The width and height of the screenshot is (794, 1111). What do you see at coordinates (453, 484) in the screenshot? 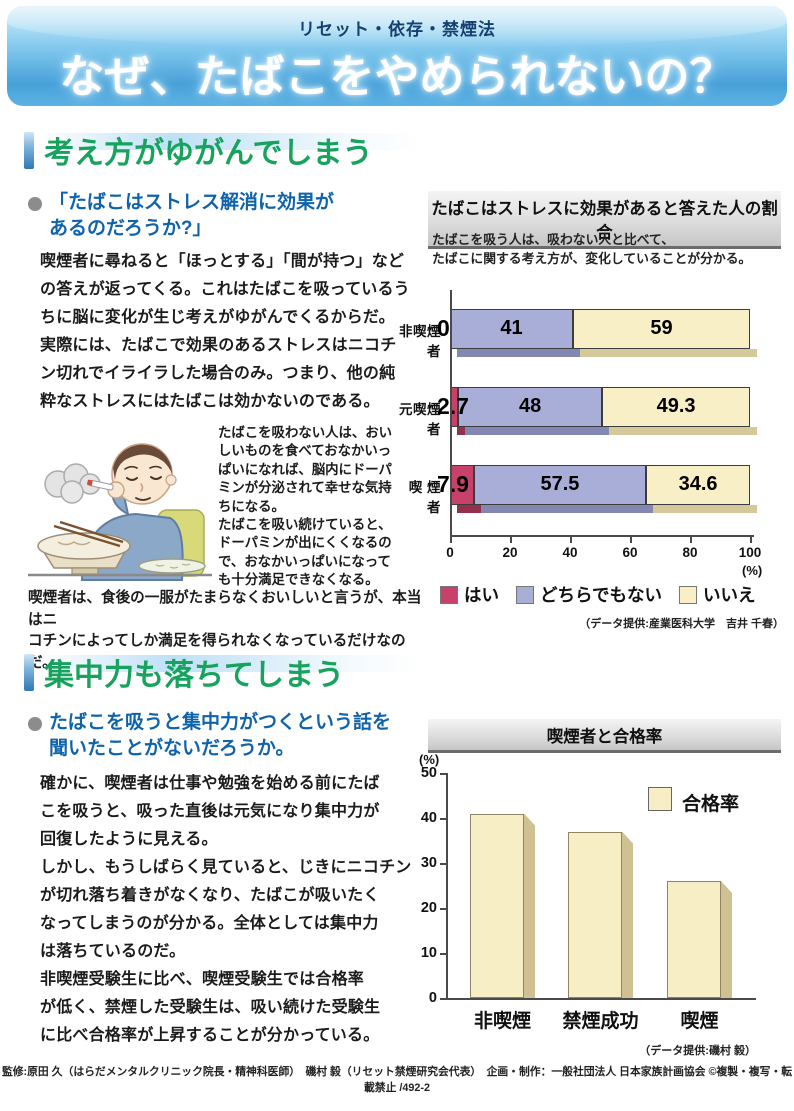
I see `value-label: 7.9` at bounding box center [453, 484].